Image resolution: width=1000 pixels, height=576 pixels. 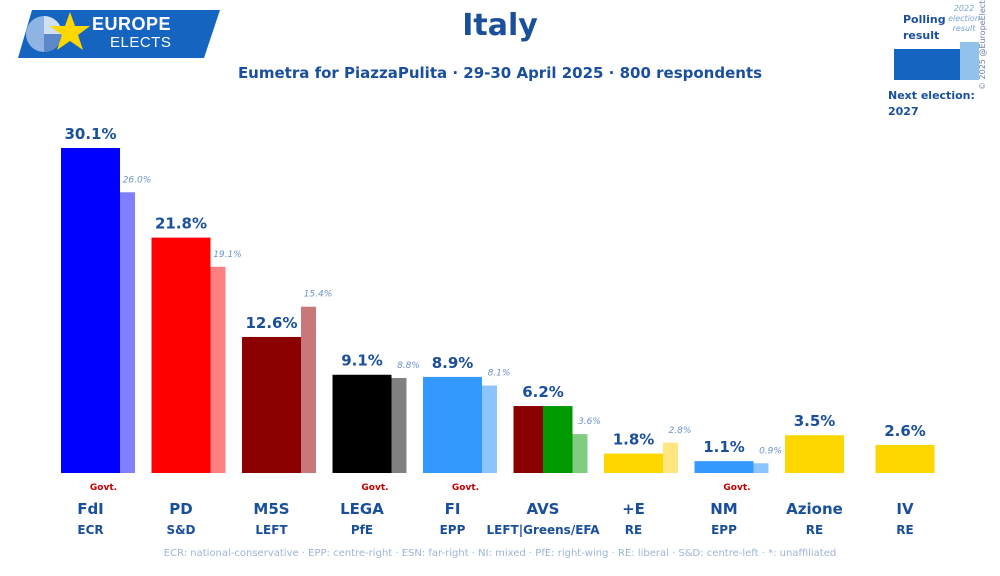 What do you see at coordinates (141, 42) in the screenshot?
I see `logo-text-elects: ELECTS` at bounding box center [141, 42].